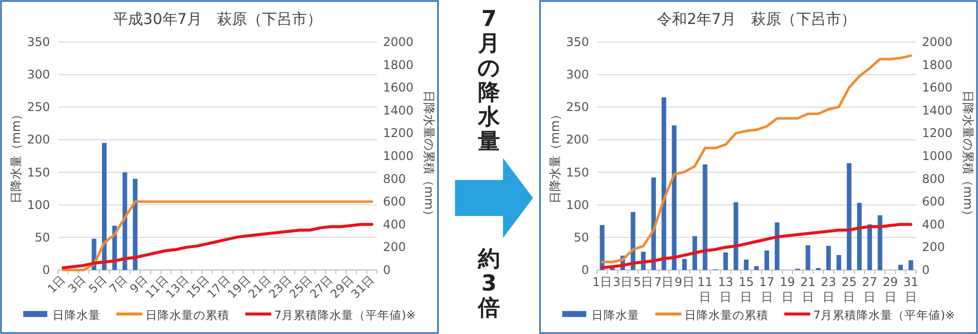 The width and height of the screenshot is (978, 334). Describe the element at coordinates (622, 282) in the screenshot. I see `x-tick-label: 3日` at that location.